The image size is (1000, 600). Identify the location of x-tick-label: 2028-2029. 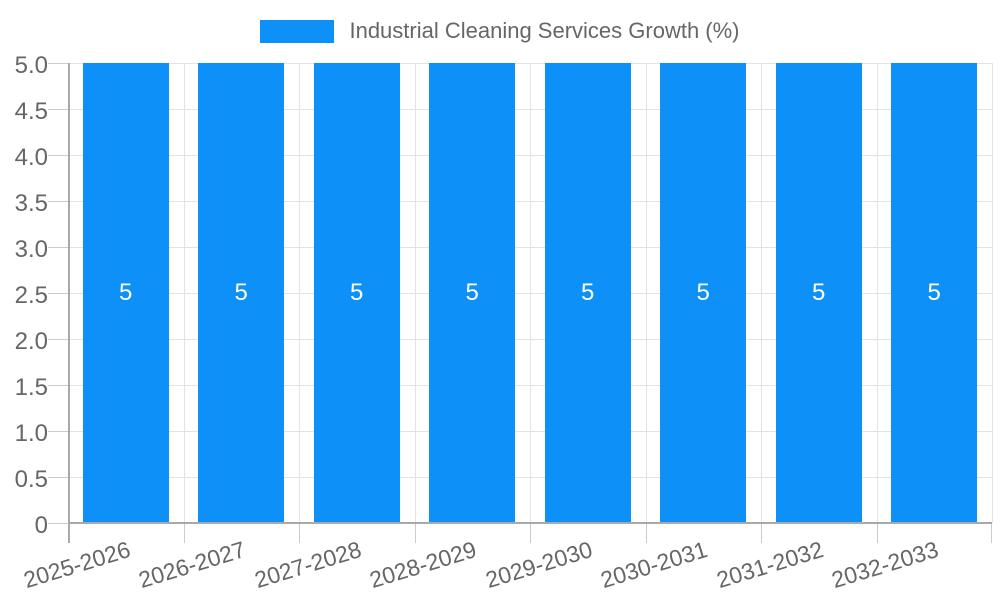
(423, 565).